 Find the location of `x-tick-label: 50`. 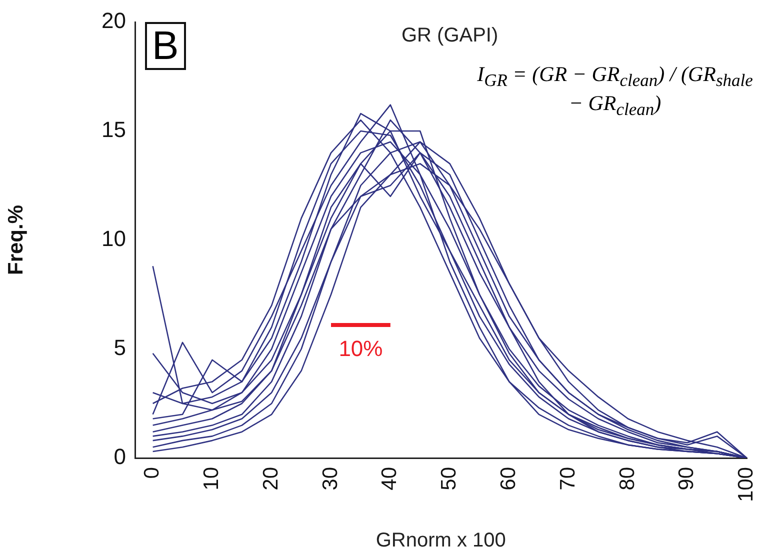

x-tick-label: 50 is located at coordinates (449, 478).